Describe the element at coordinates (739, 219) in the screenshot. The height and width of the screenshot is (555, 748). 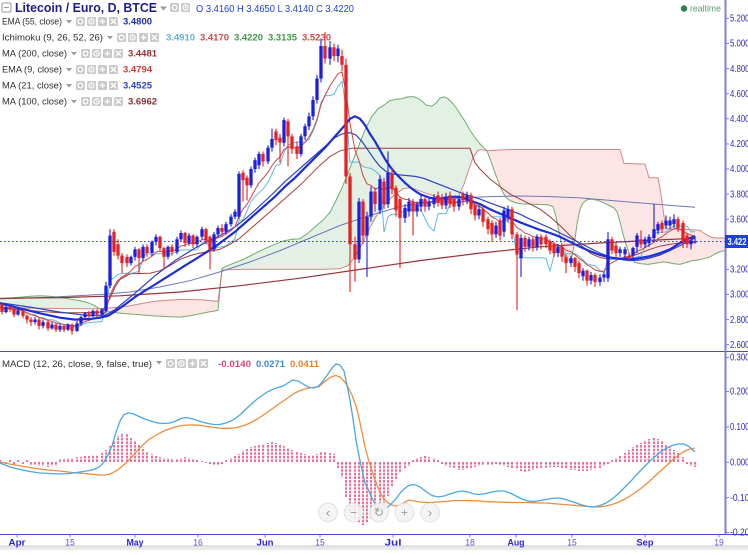
I see `svg-text: 3.600` at that location.